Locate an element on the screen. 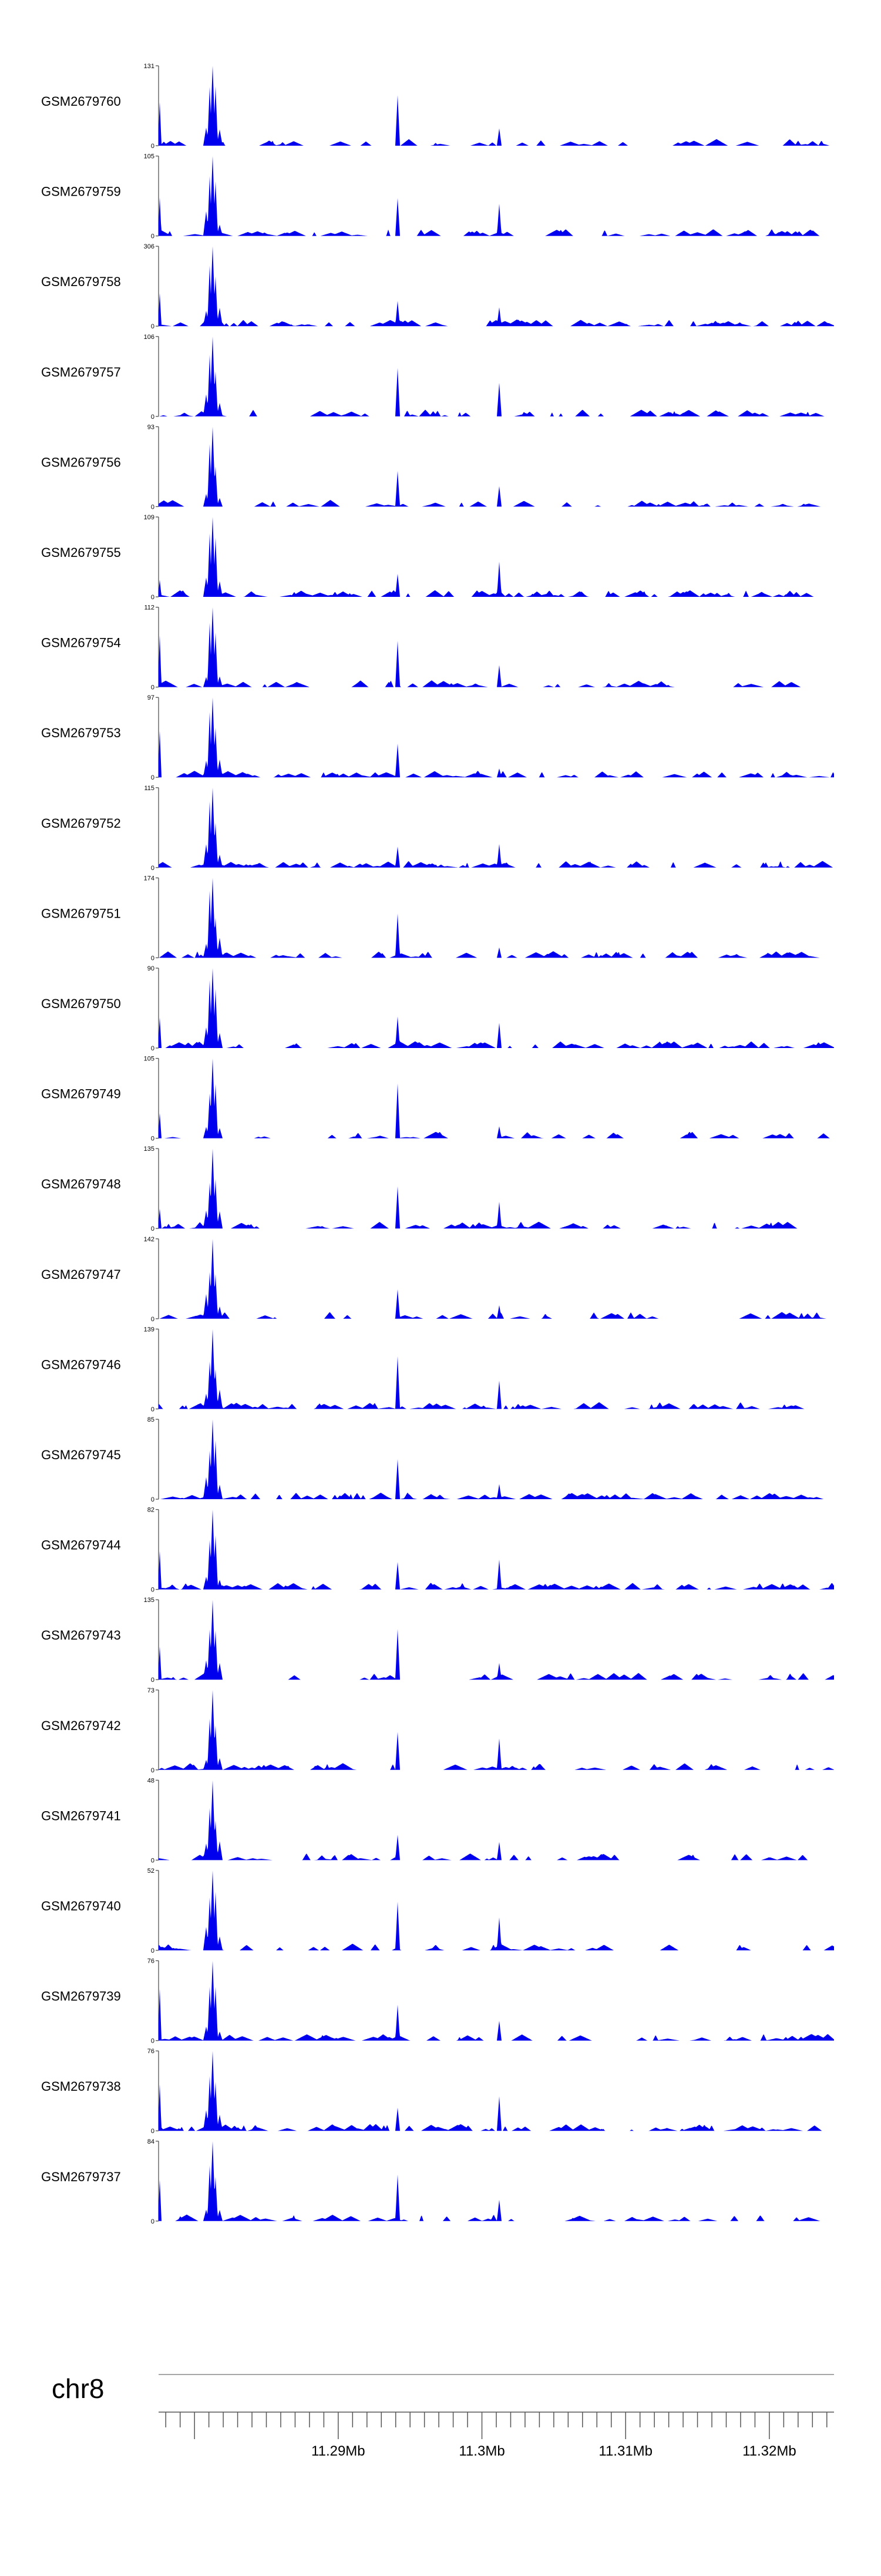 The width and height of the screenshot is (881, 2576). track-label: GSM2679759 is located at coordinates (81, 191).